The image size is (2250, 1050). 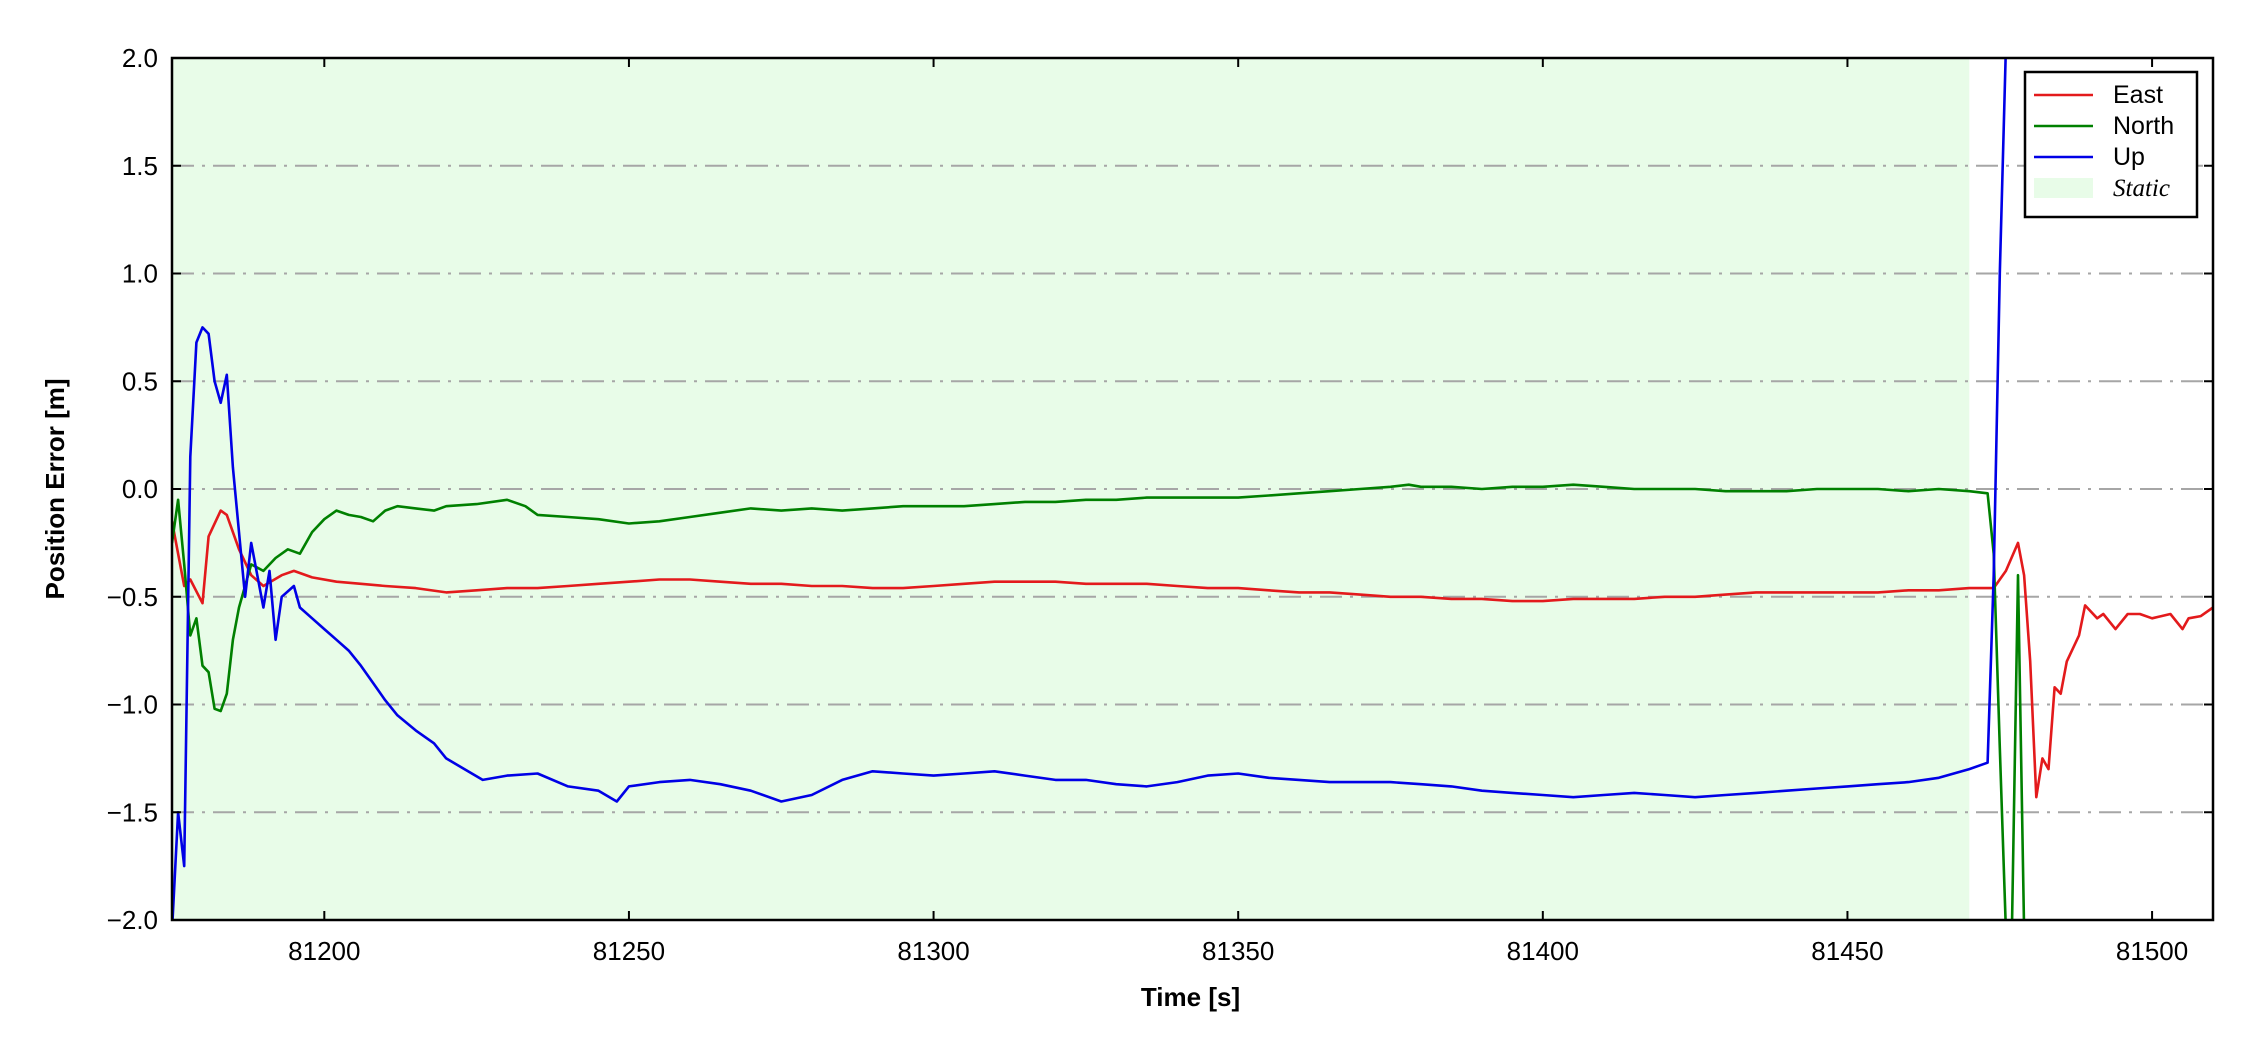 I want to click on x-axis-title: Time [s], so click(x=1190, y=997).